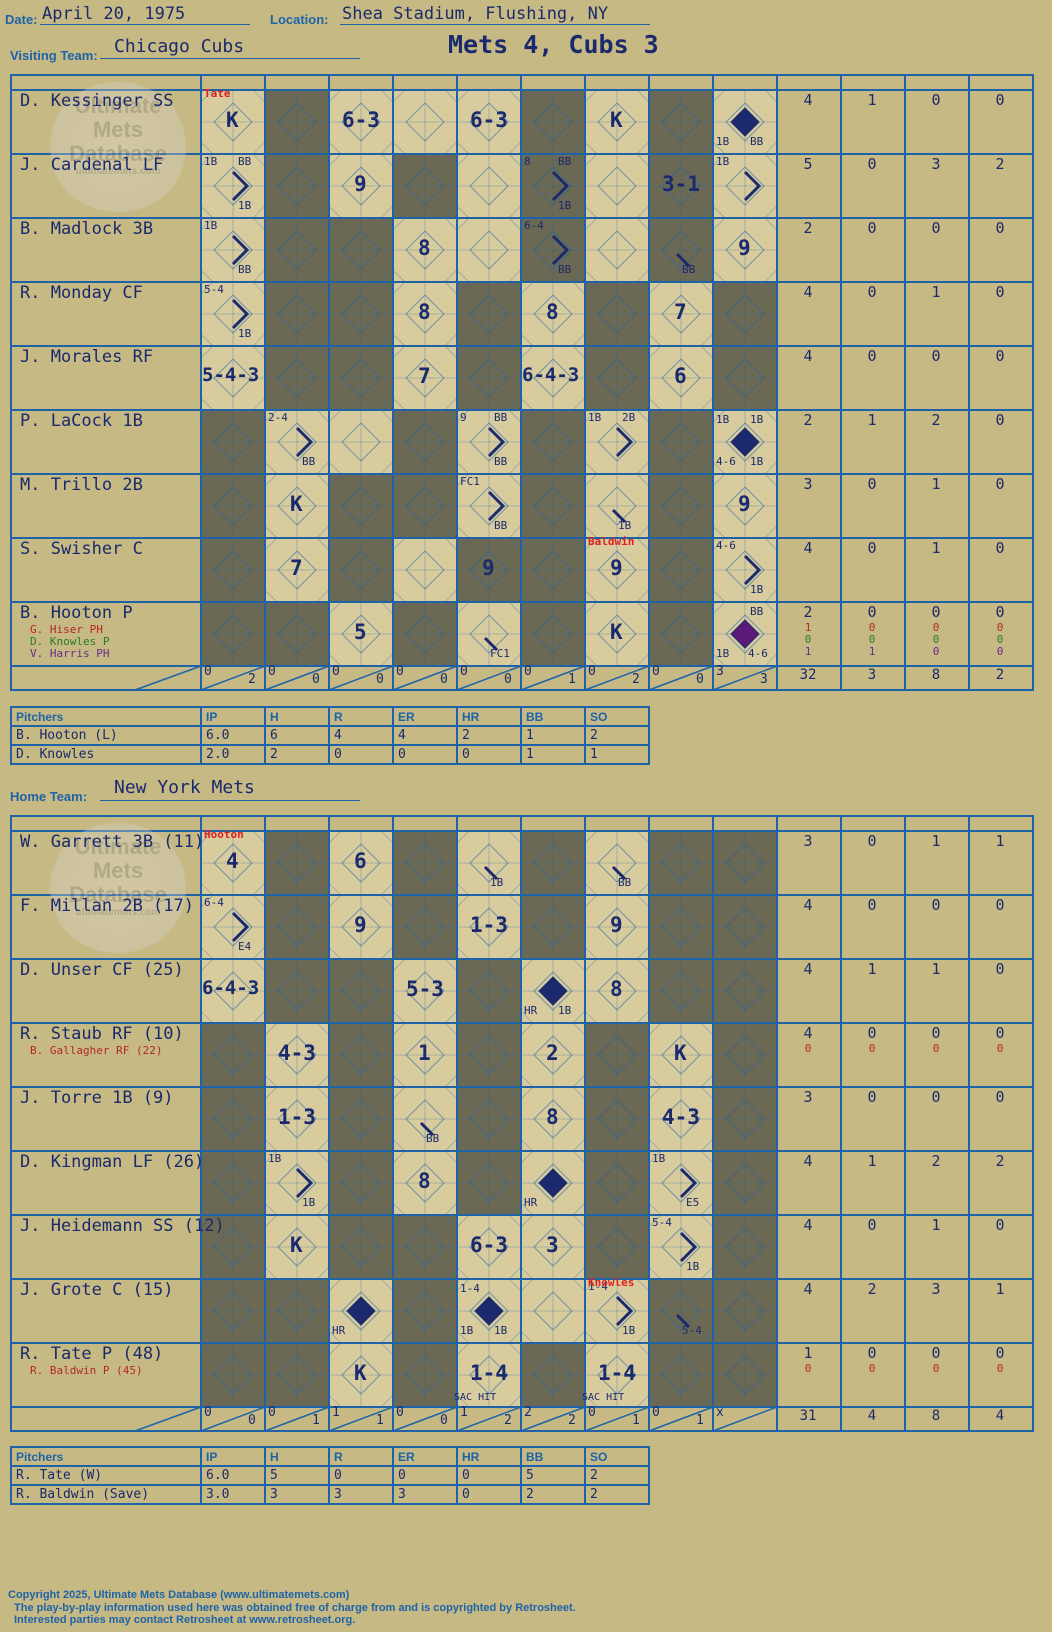 The height and width of the screenshot is (1632, 1052). What do you see at coordinates (233, 735) in the screenshot?
I see `pitching-stat: 6.0` at bounding box center [233, 735].